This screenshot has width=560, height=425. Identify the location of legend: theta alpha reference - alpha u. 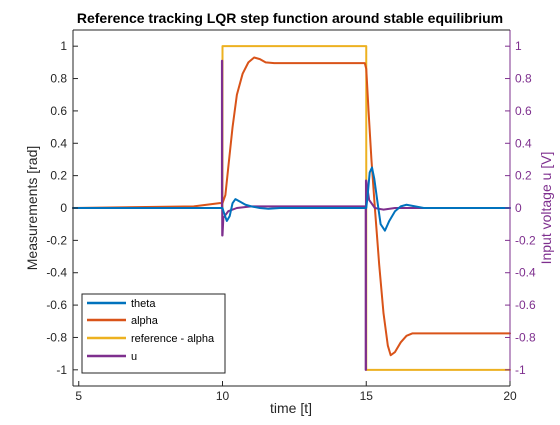
(153, 333).